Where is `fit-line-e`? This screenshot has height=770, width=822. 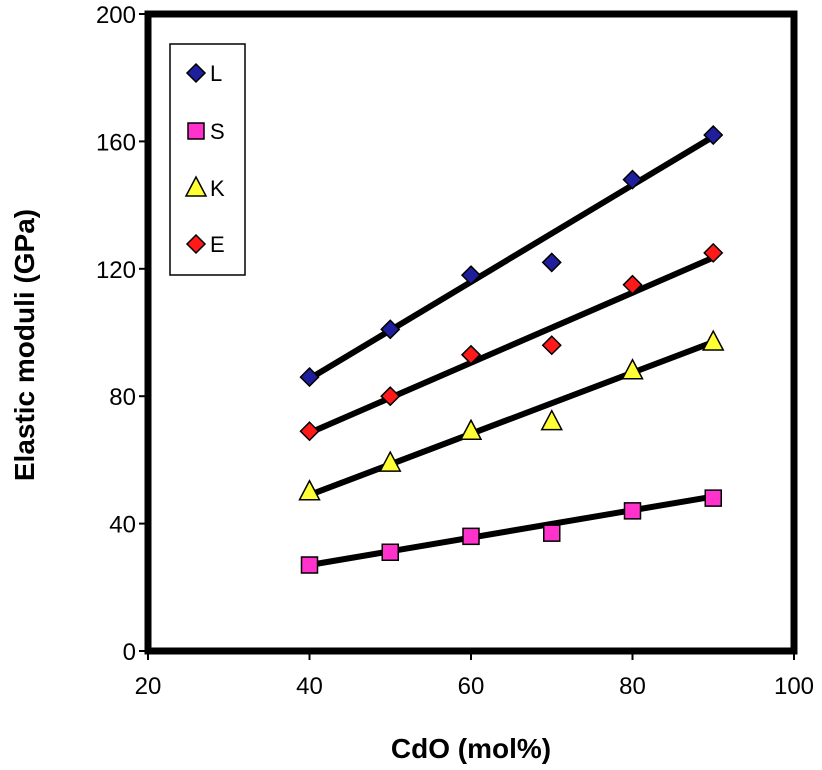 fit-line-e is located at coordinates (511, 345).